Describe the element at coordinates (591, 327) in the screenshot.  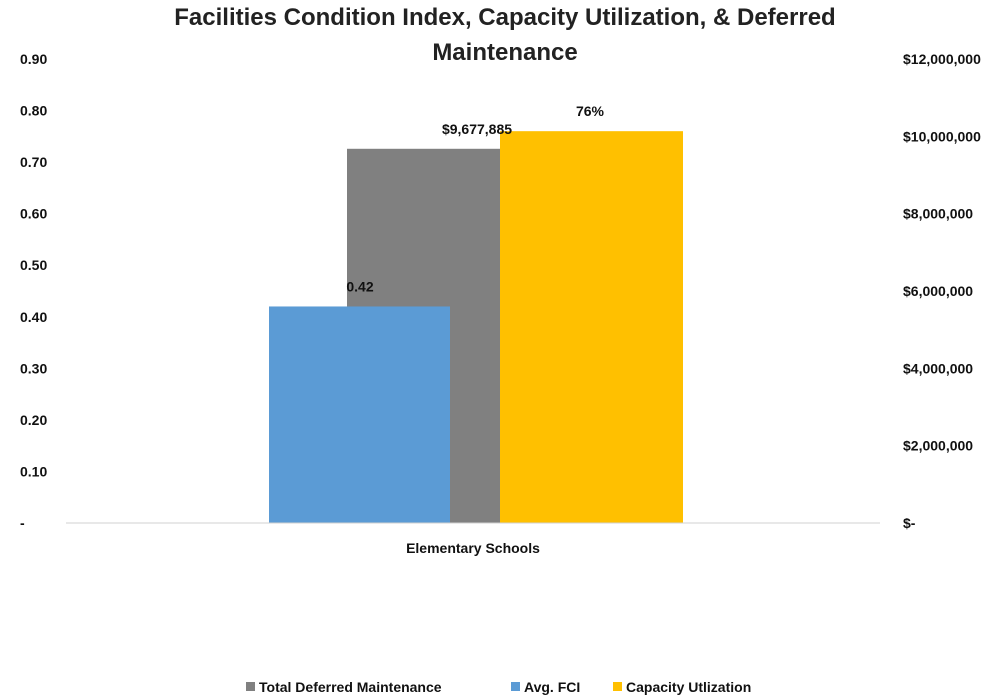
I see `bar-capacity-utlization` at that location.